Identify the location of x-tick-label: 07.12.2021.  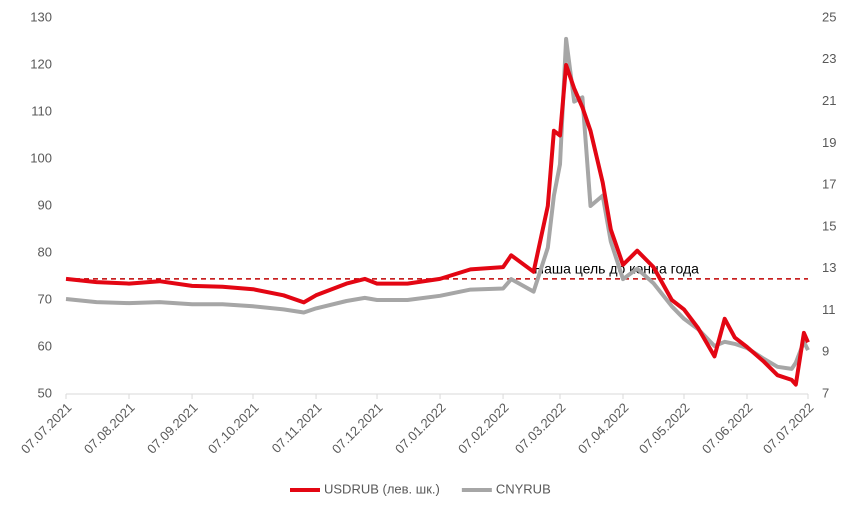
(357, 428).